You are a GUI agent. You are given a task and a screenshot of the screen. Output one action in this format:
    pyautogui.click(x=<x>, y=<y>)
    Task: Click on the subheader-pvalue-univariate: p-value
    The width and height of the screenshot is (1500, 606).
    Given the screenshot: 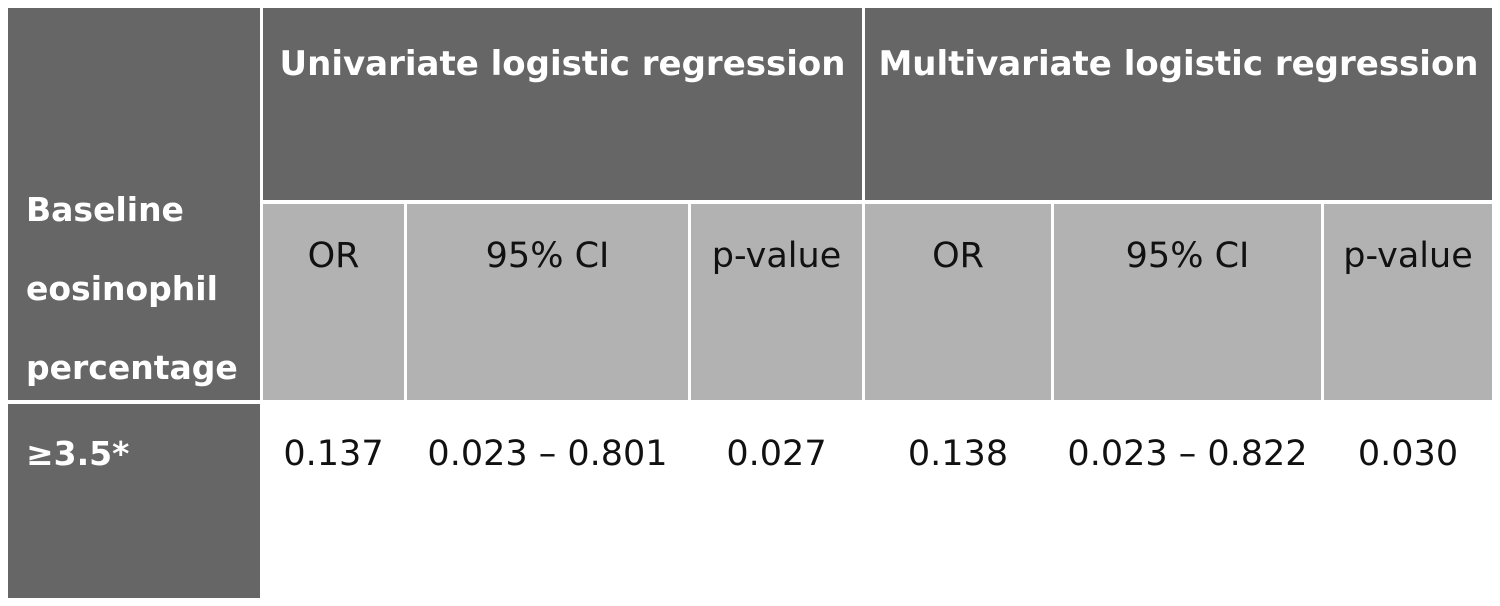 What is the action you would take?
    pyautogui.click(x=776, y=302)
    